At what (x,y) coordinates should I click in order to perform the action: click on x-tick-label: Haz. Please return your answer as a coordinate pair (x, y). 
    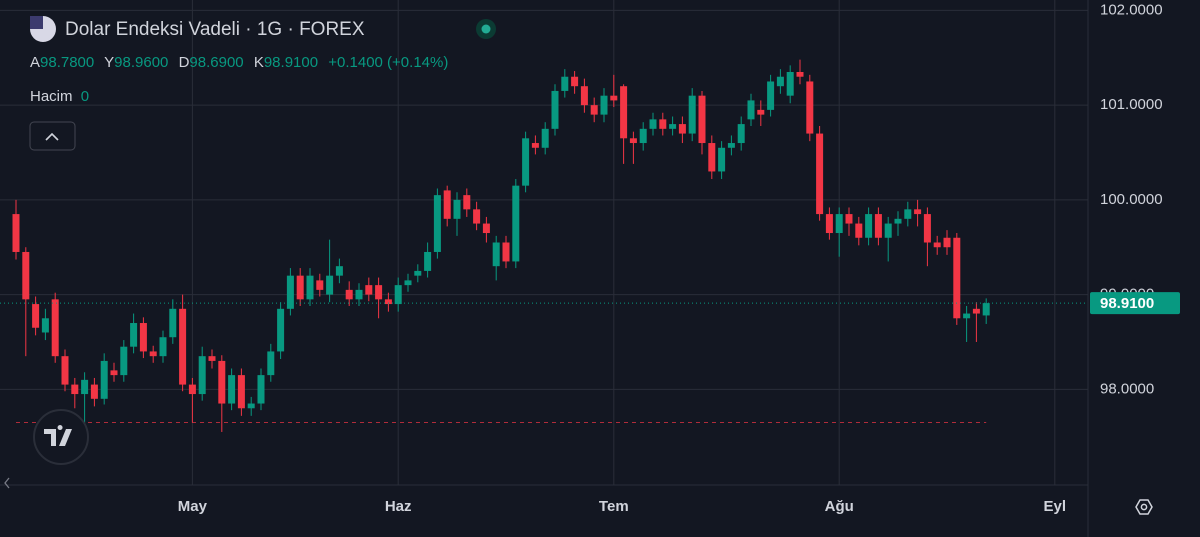
    Looking at the image, I should click on (398, 506).